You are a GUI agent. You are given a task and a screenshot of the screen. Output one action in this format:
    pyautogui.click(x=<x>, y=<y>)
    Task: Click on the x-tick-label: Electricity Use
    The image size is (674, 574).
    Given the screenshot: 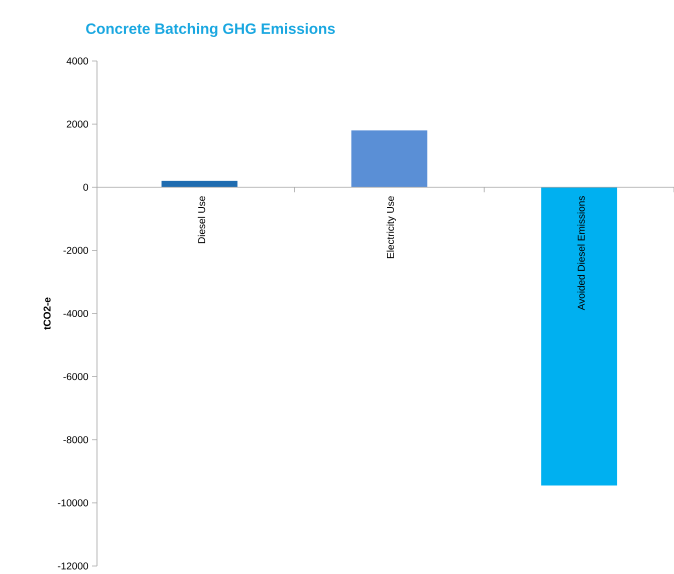 What is the action you would take?
    pyautogui.click(x=391, y=227)
    